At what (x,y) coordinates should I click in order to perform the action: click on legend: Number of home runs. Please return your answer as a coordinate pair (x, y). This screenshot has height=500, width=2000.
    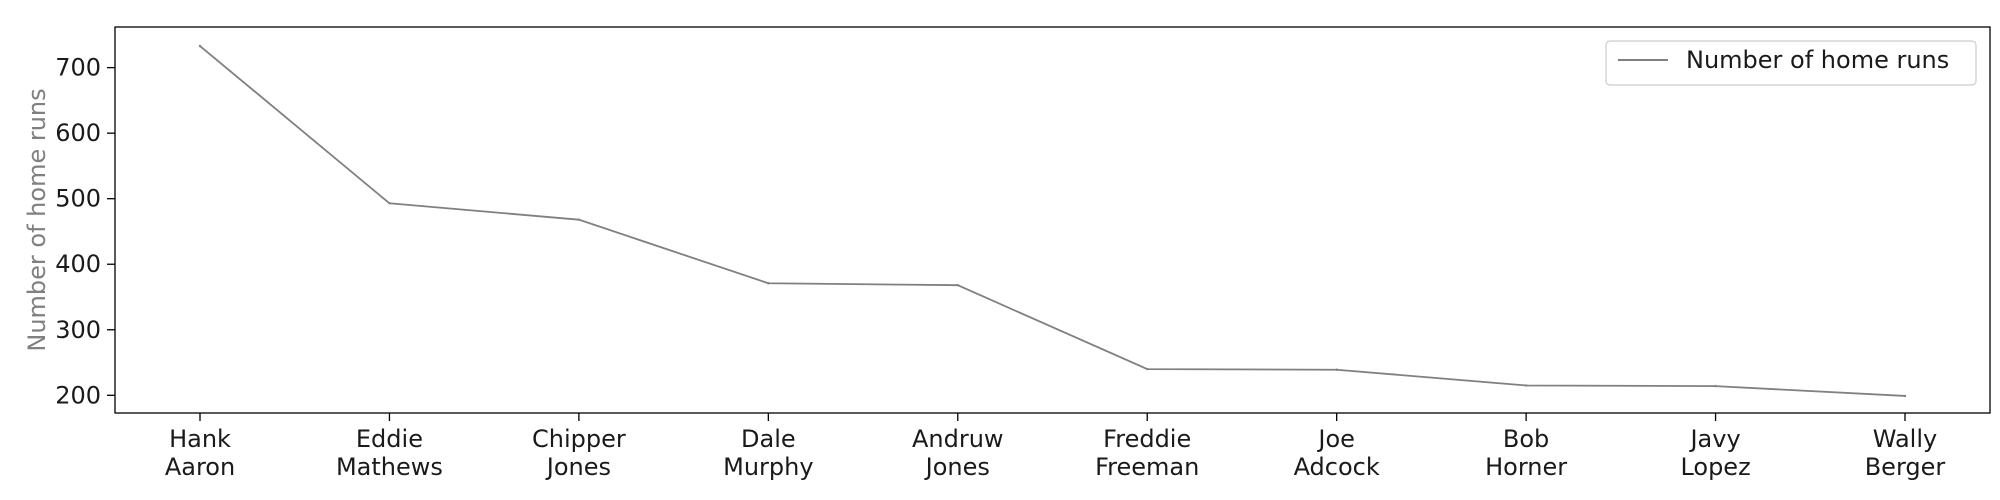
    Looking at the image, I should click on (1791, 63).